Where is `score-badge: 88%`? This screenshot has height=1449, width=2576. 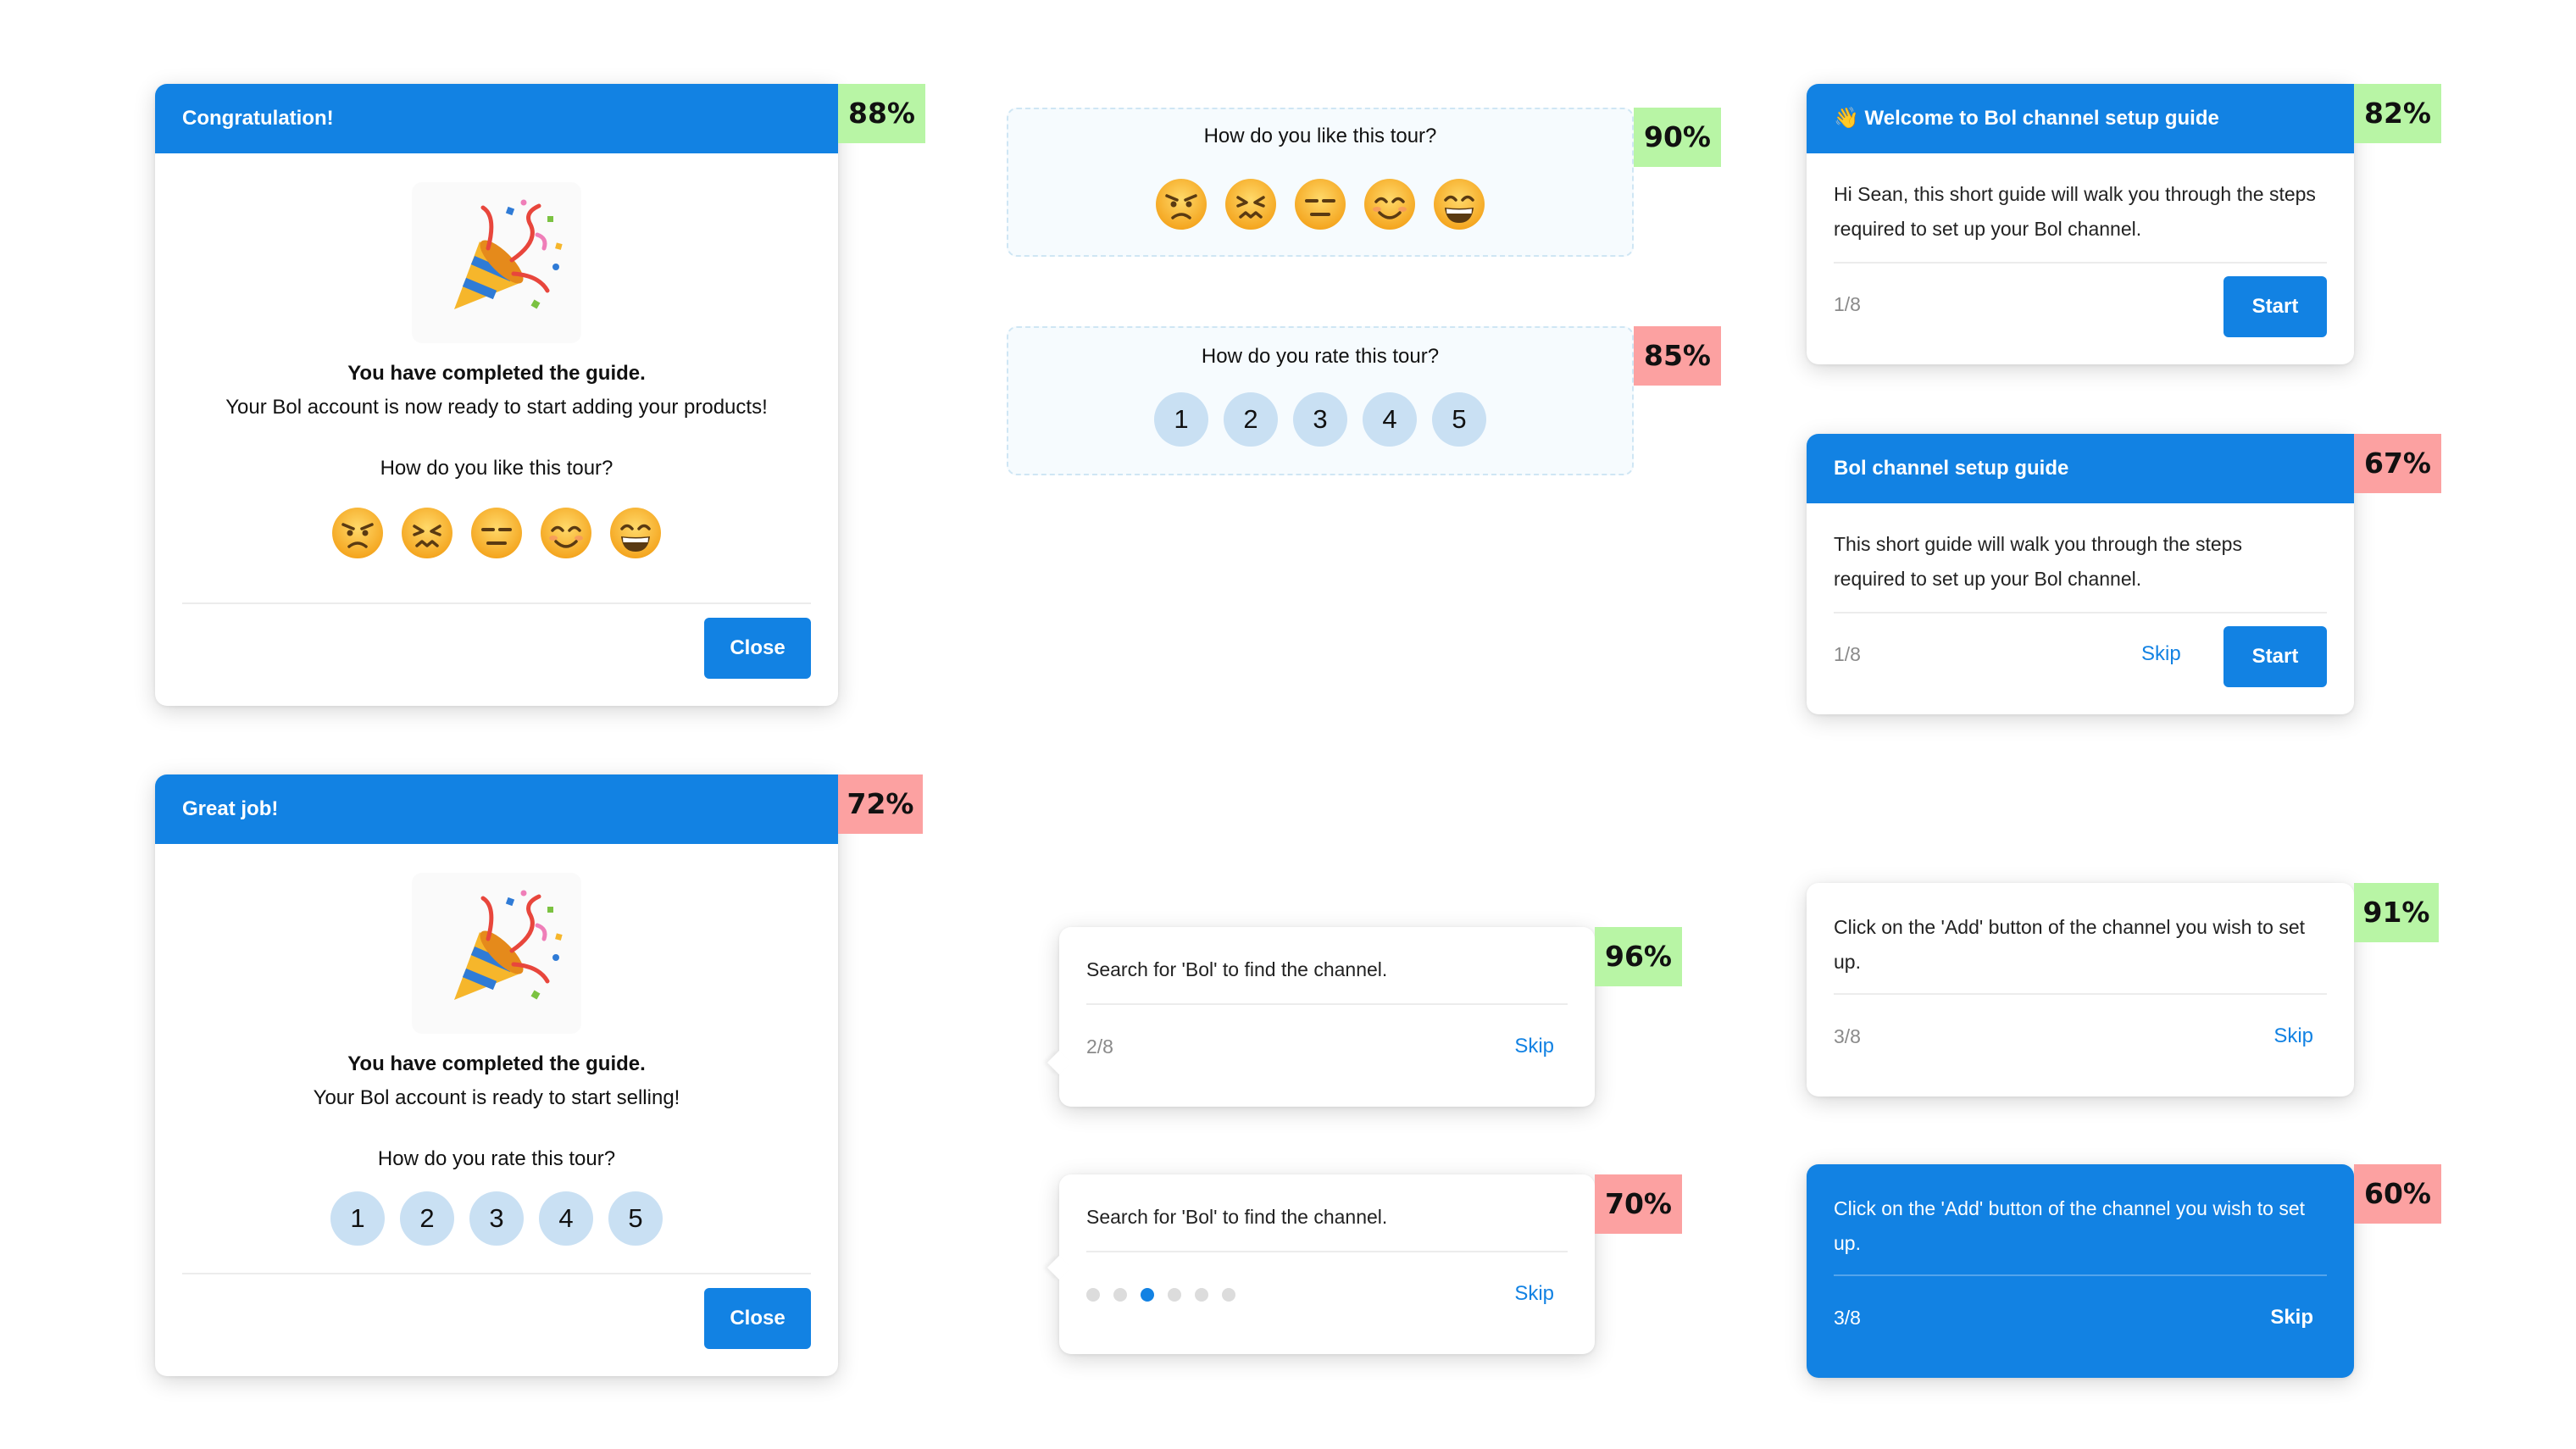 score-badge: 88% is located at coordinates (881, 113).